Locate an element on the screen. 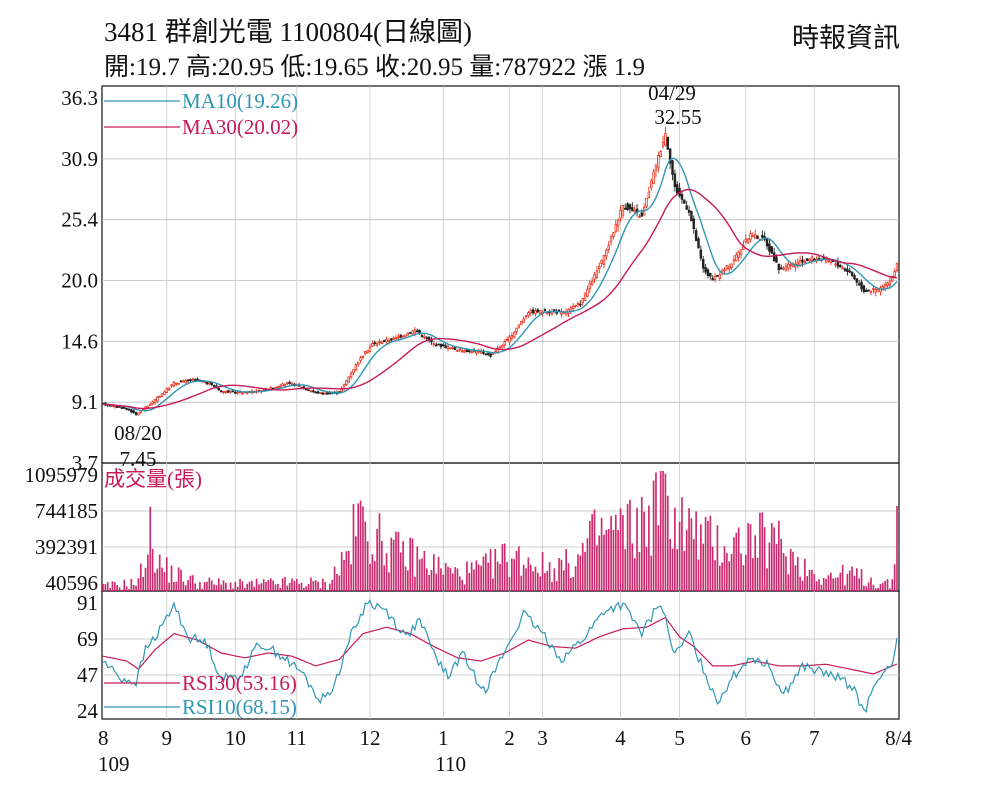 The height and width of the screenshot is (800, 1000). source-label: 時報資訊 is located at coordinates (846, 38).